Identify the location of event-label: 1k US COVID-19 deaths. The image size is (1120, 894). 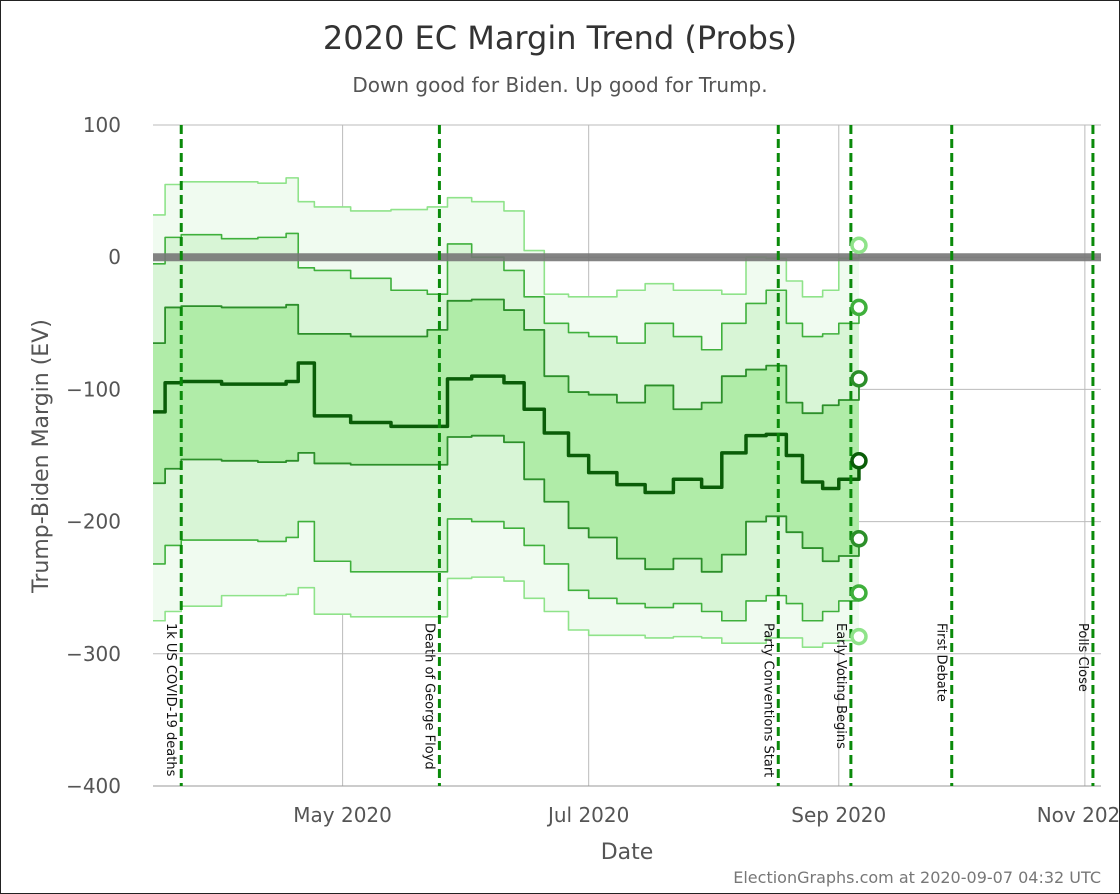
(170, 700).